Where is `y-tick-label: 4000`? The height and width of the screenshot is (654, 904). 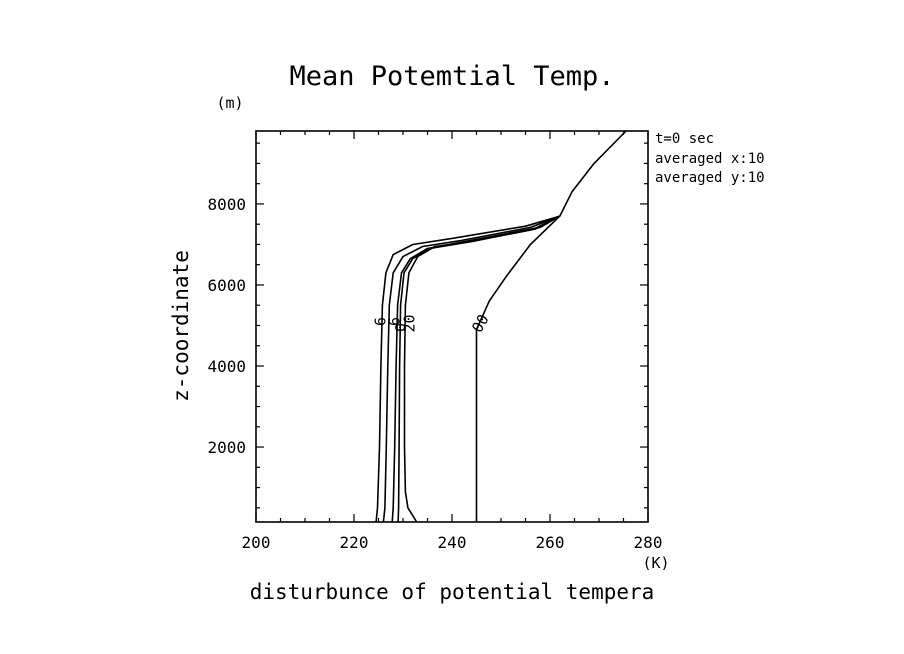
y-tick-label: 4000 is located at coordinates (226, 366).